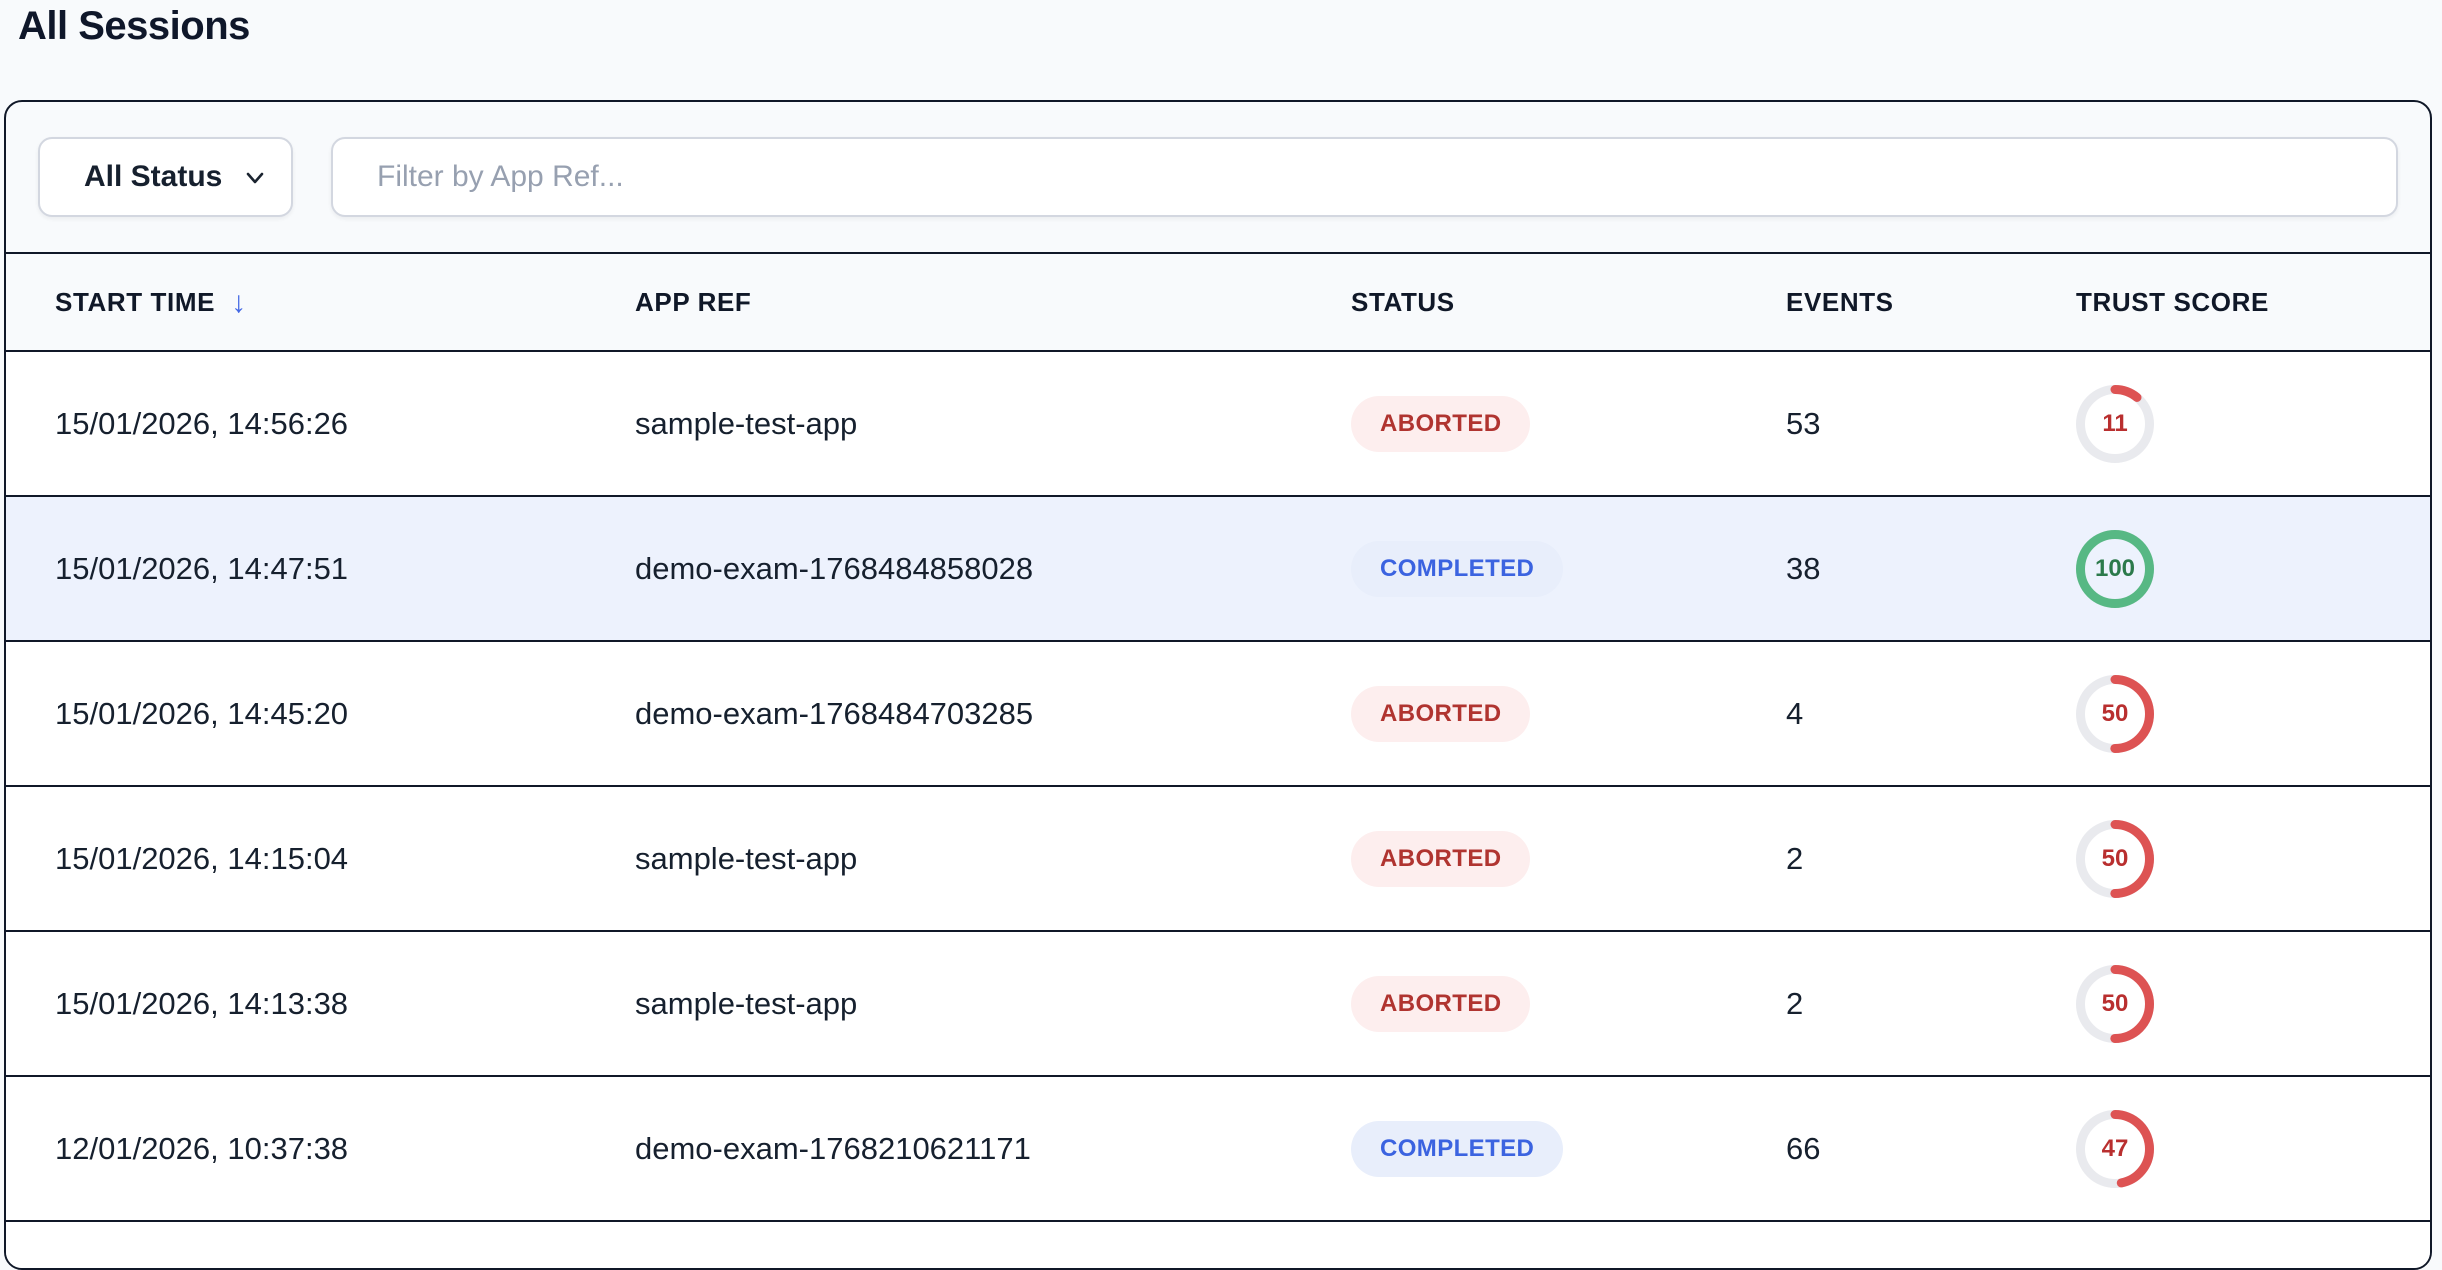 The width and height of the screenshot is (2442, 1270). I want to click on session-start-time: 15/01/2026, 14:47:51, so click(202, 568).